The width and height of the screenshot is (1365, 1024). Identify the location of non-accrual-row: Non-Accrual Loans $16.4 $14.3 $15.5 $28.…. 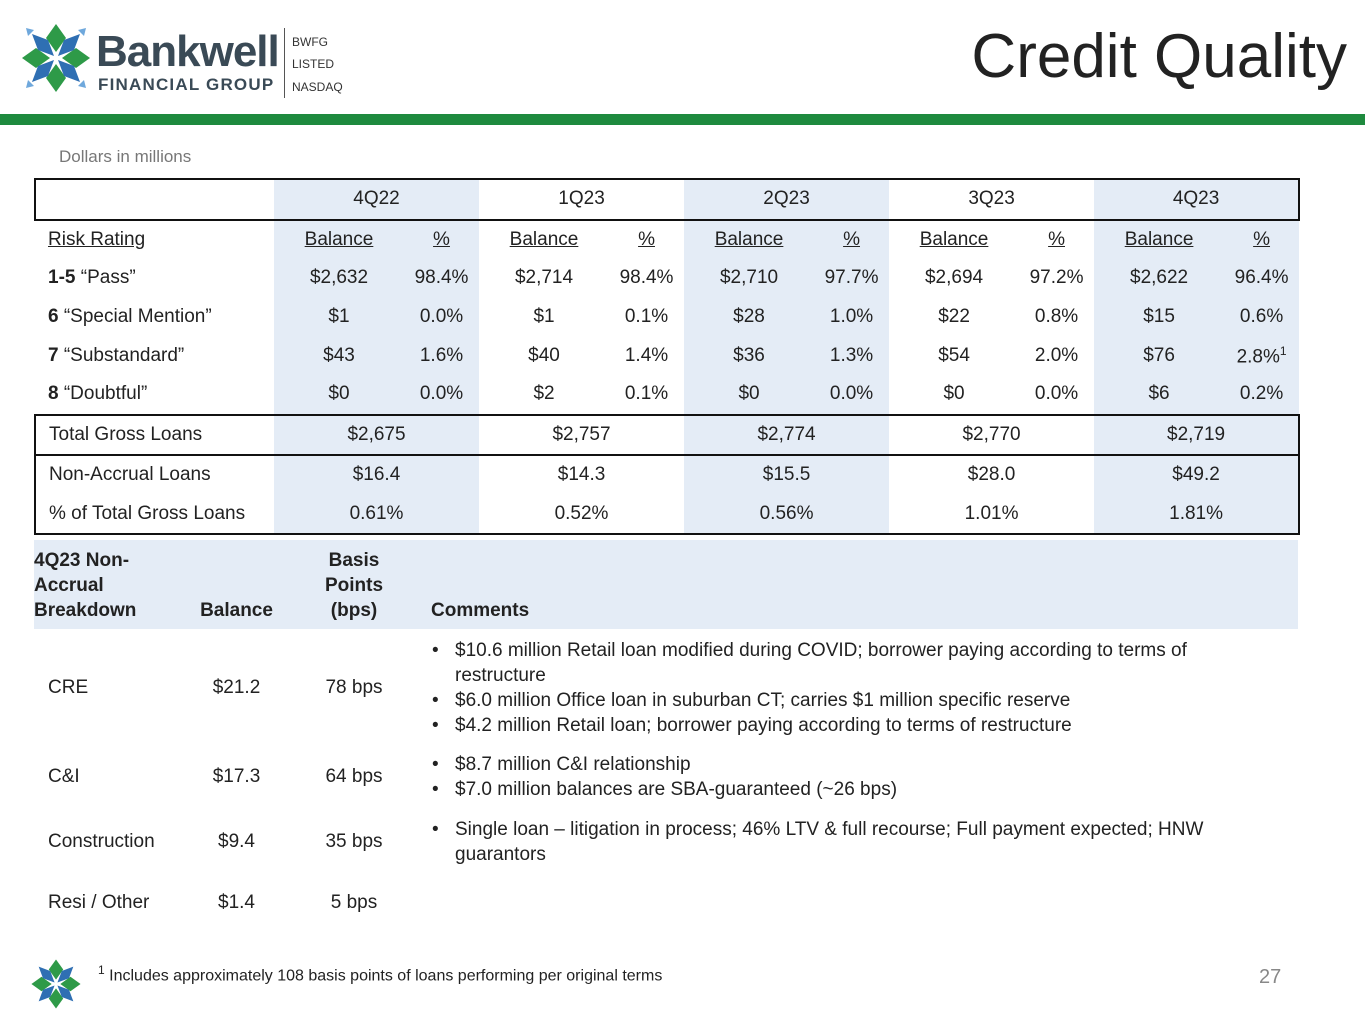
(667, 475).